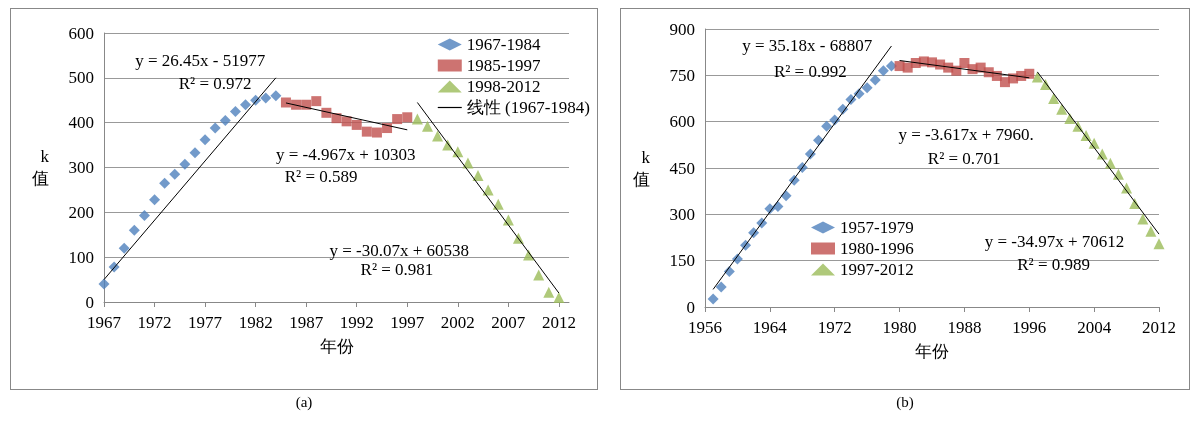  I want to click on annotation: y = -34.97x + 70612, so click(1054, 241).